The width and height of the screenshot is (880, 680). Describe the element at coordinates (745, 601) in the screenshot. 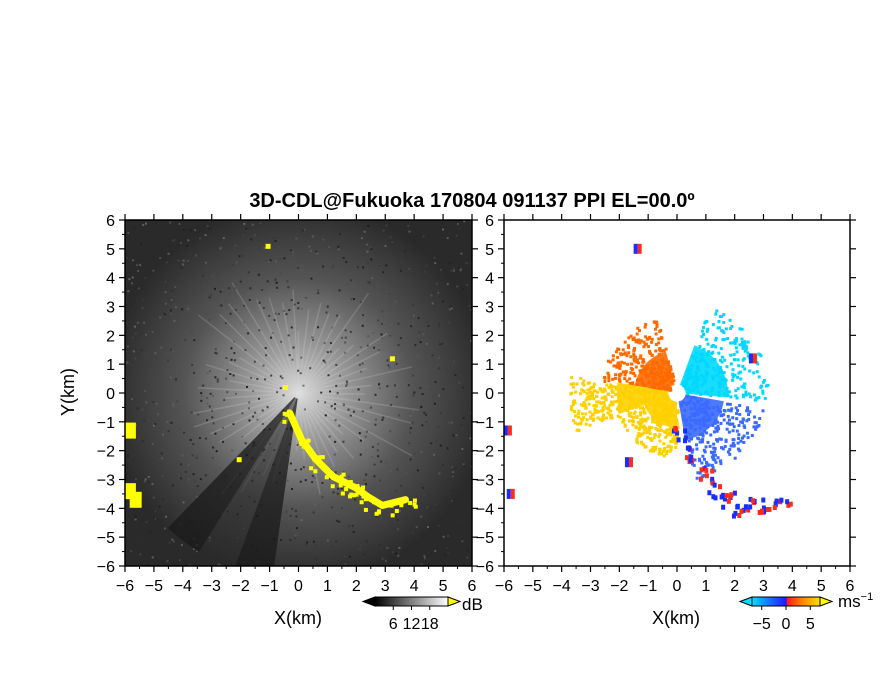

I see `colorbar-low-arrow` at that location.